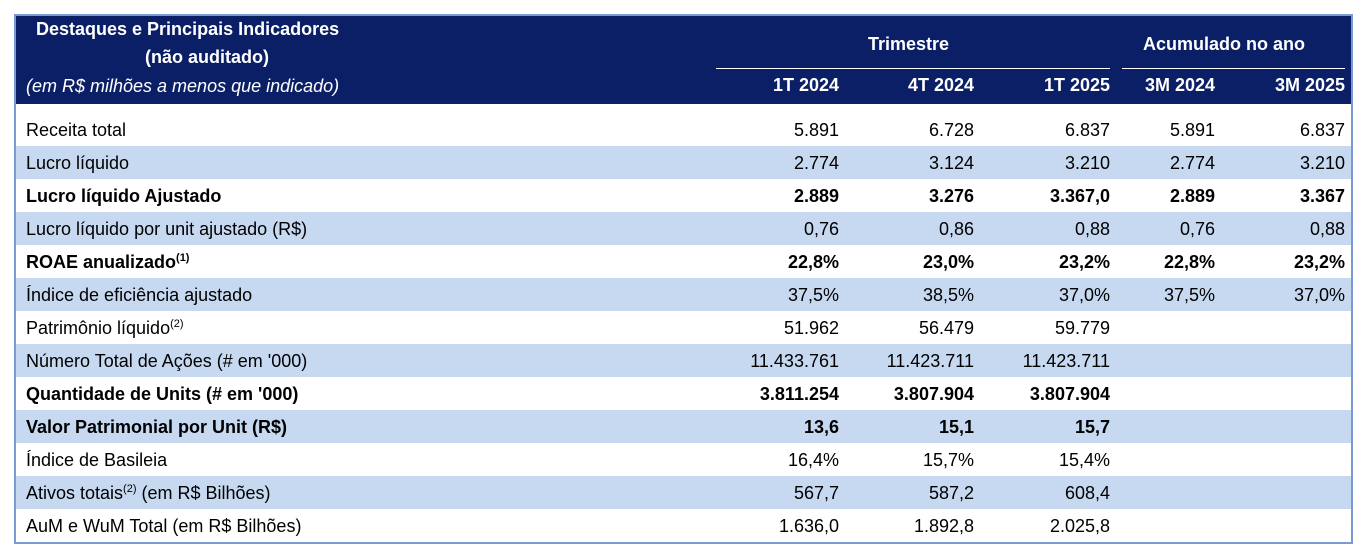  I want to click on row-value: 13,6, so click(821, 427).